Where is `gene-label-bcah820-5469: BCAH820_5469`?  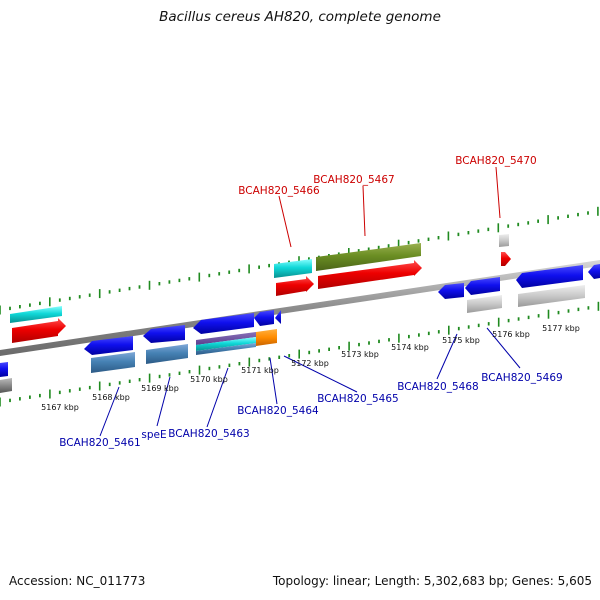 gene-label-bcah820-5469: BCAH820_5469 is located at coordinates (521, 378).